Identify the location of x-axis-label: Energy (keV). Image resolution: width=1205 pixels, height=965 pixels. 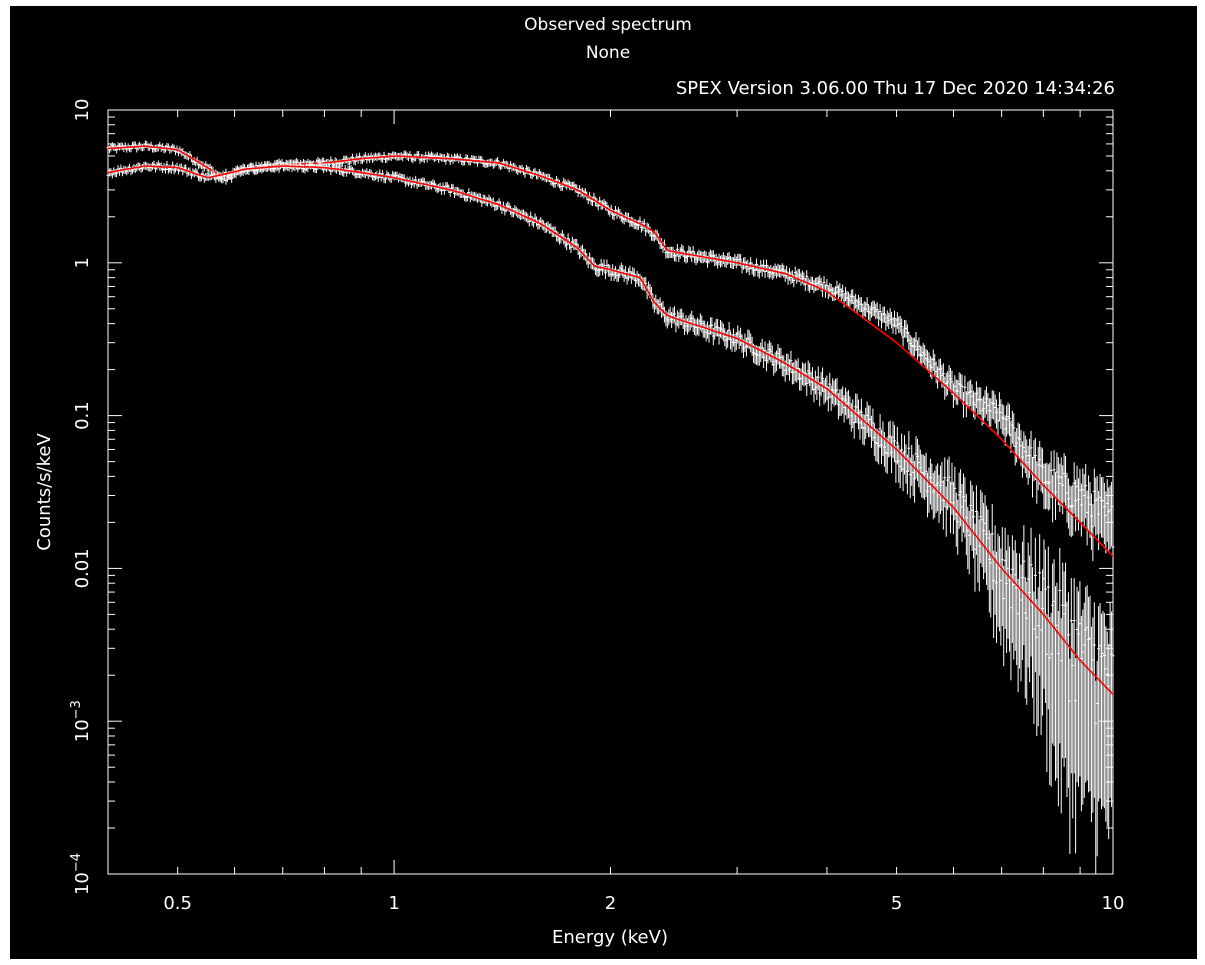
(610, 937).